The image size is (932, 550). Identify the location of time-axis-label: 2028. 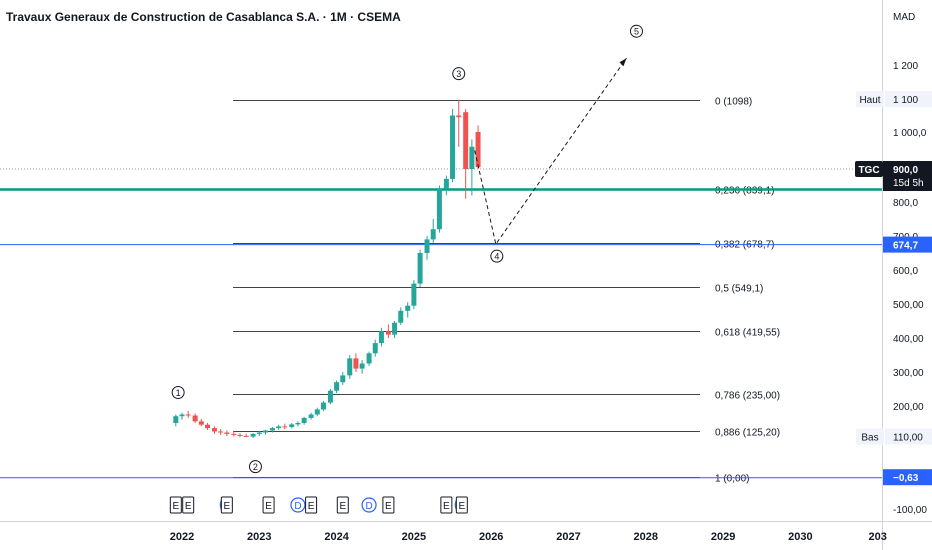
(646, 537).